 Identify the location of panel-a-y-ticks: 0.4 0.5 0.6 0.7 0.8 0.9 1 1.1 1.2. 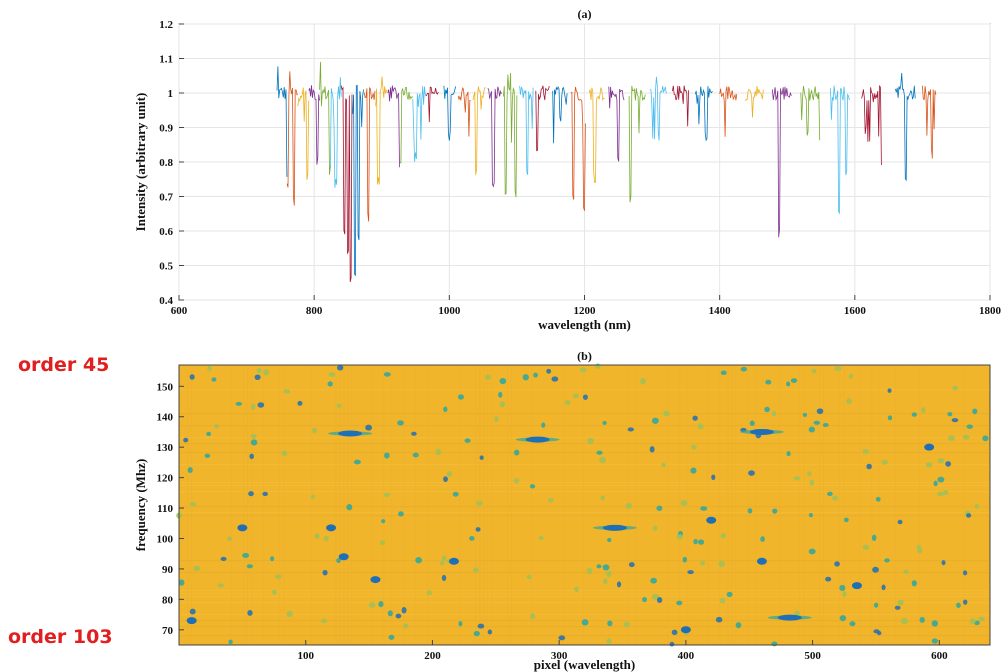
(171, 163).